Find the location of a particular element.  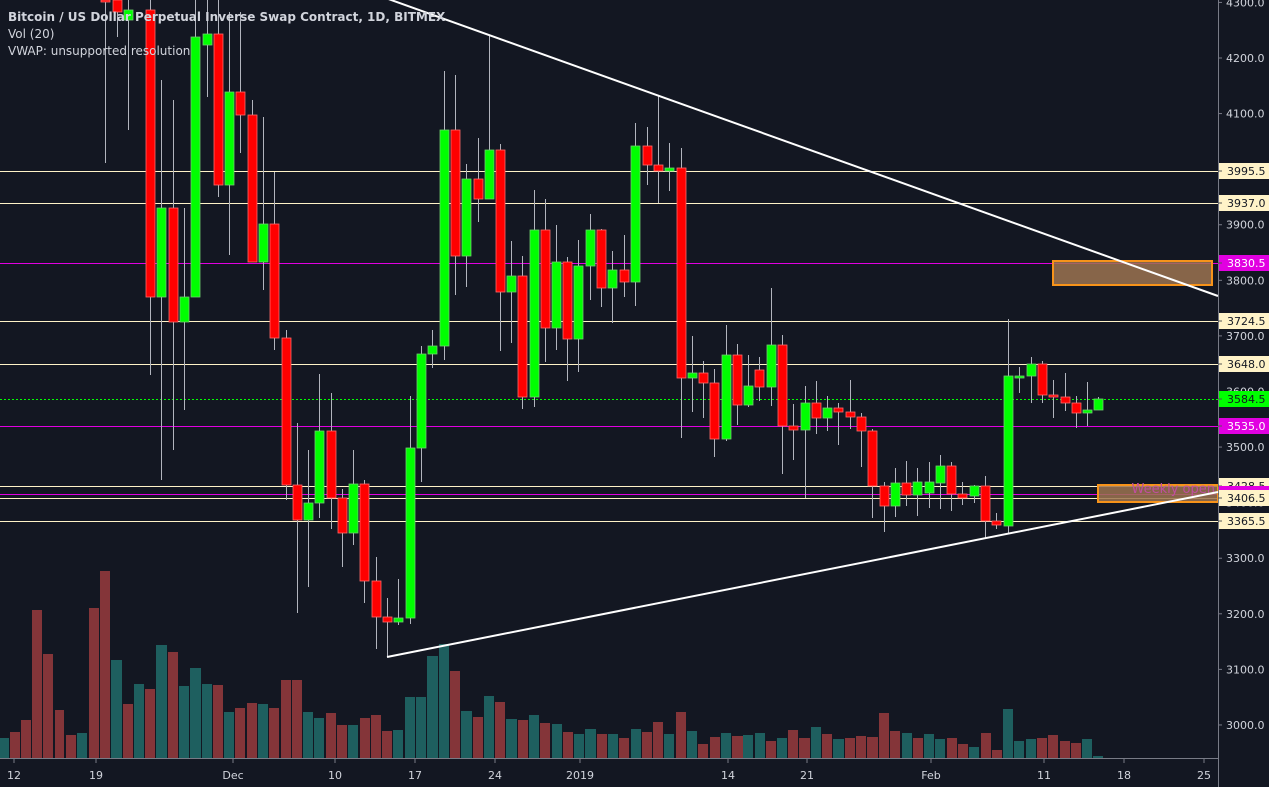

price-tick-label: 3100.0 is located at coordinates (1245, 669).